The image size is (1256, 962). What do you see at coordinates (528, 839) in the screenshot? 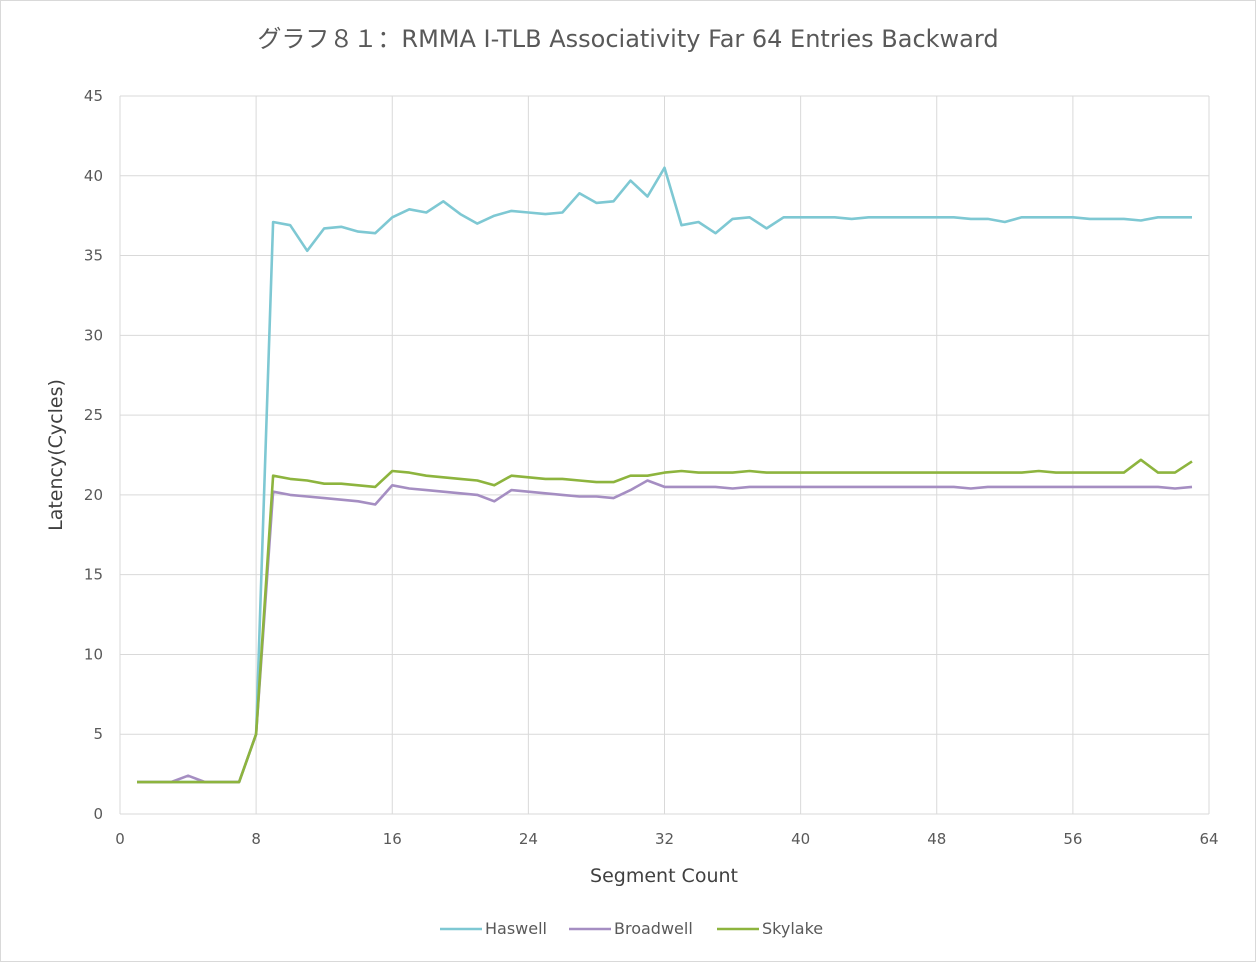
I see `x-tick-label: 24` at bounding box center [528, 839].